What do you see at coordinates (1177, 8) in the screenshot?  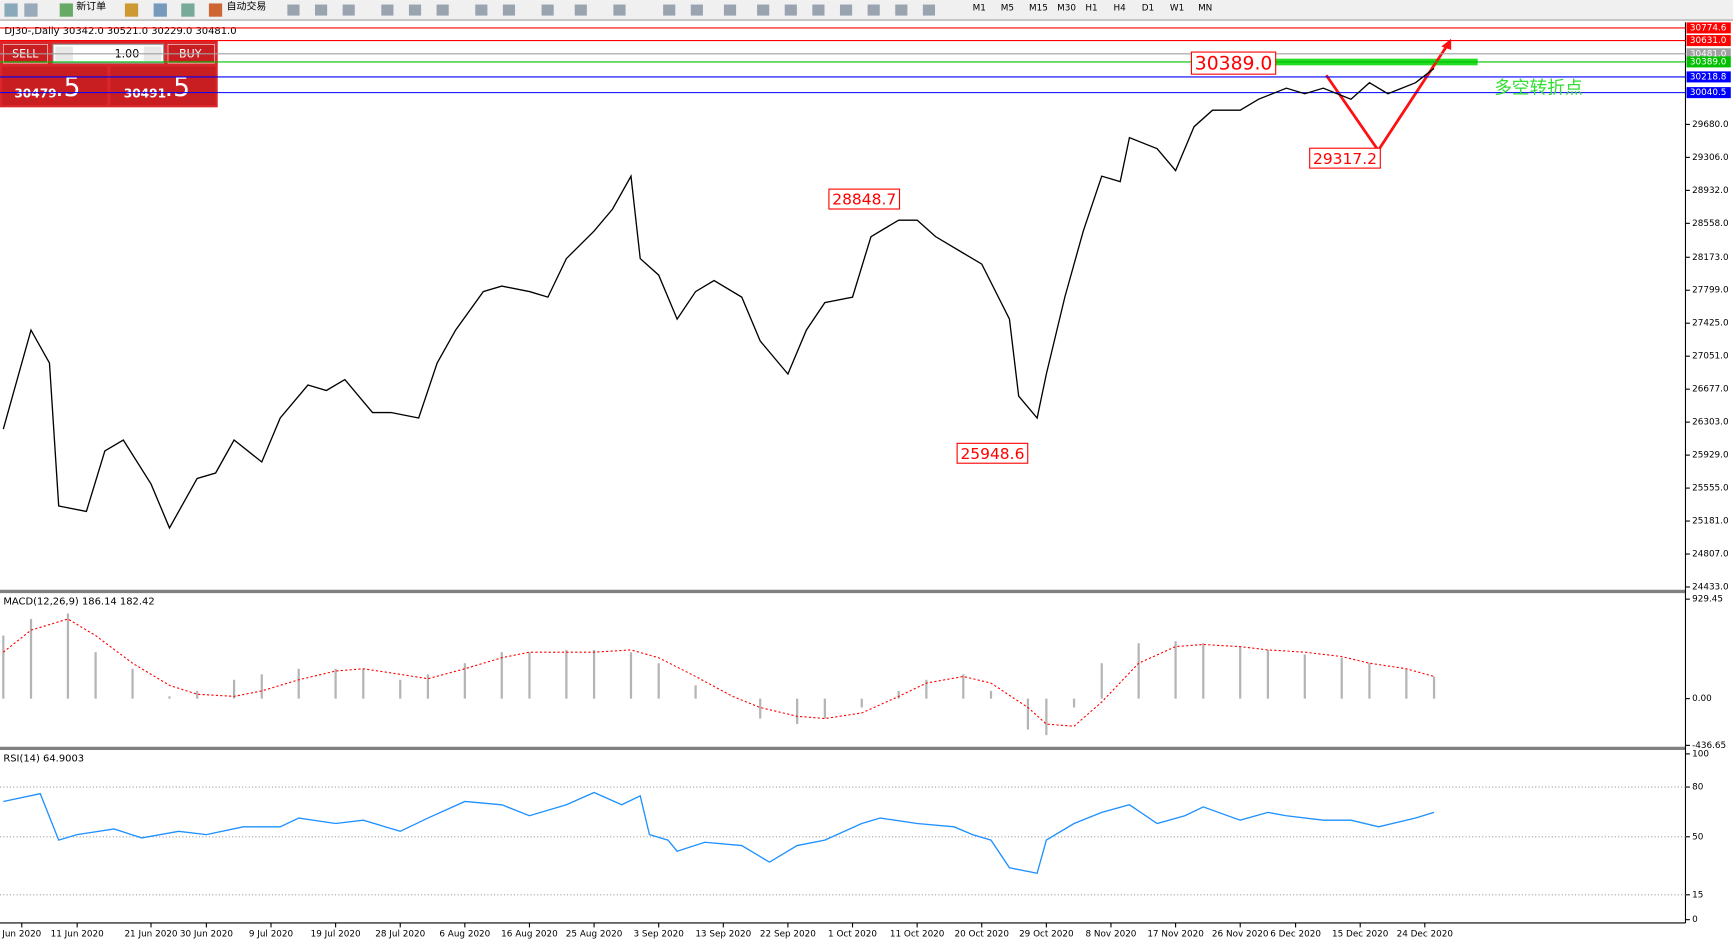 I see `timeframe-button: W1` at bounding box center [1177, 8].